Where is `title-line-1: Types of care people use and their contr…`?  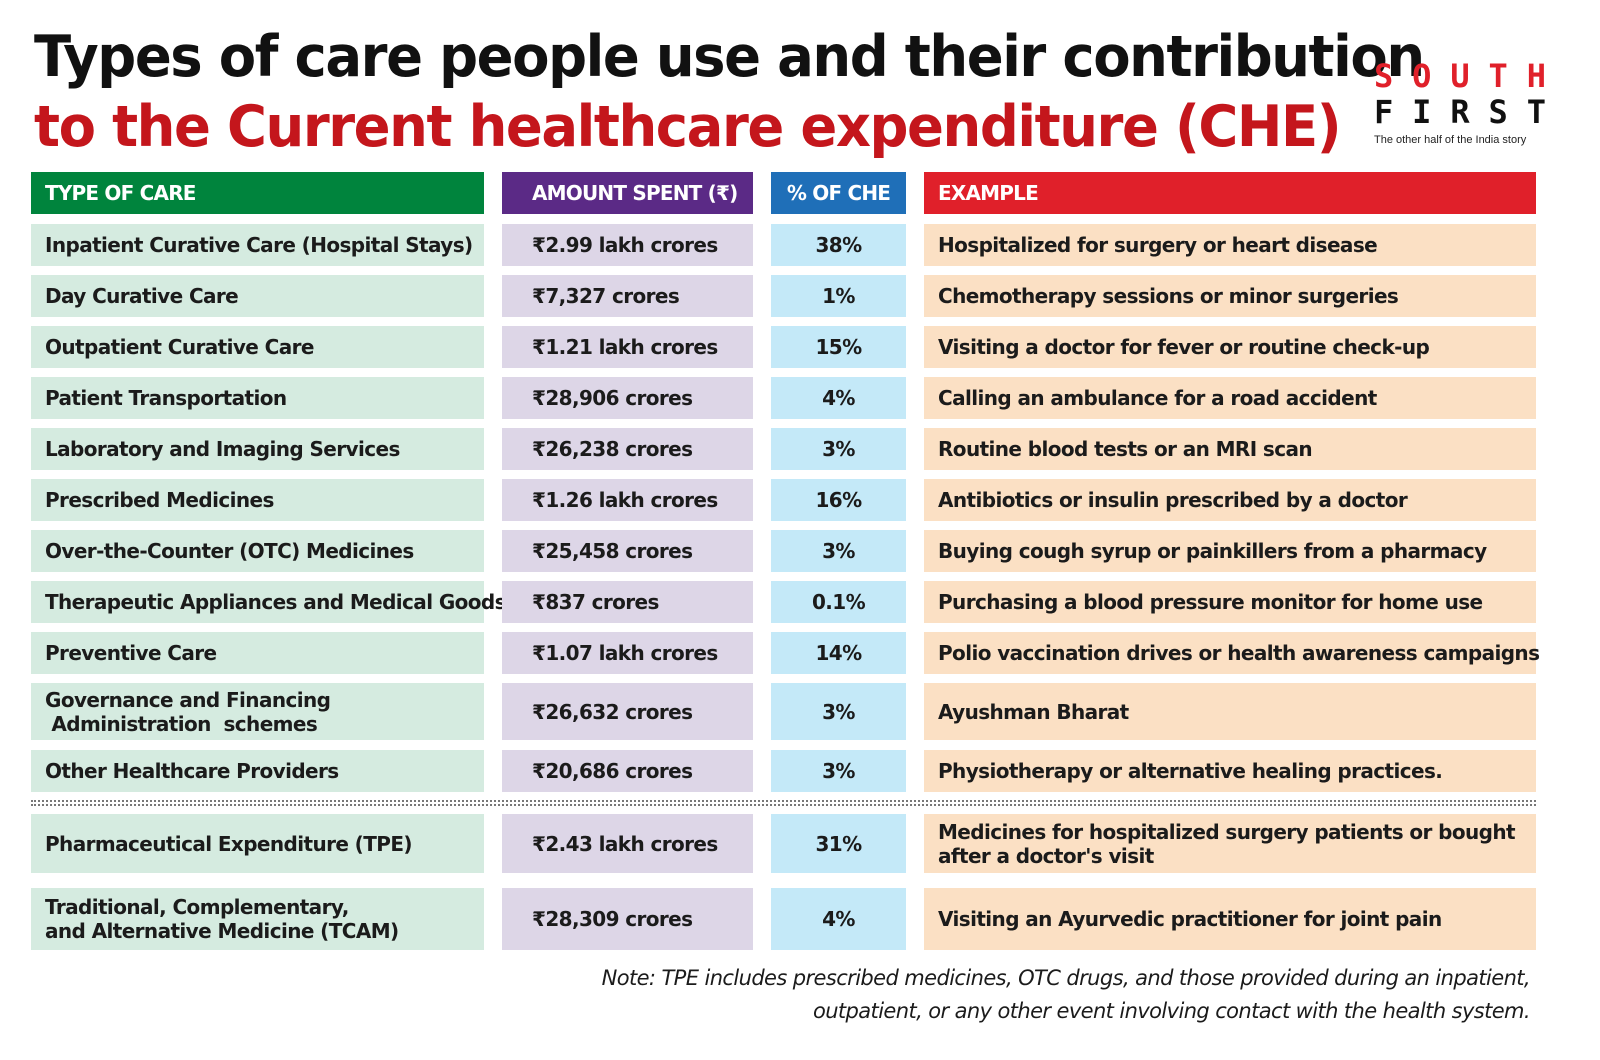
title-line-1: Types of care people use and their contr… is located at coordinates (729, 57).